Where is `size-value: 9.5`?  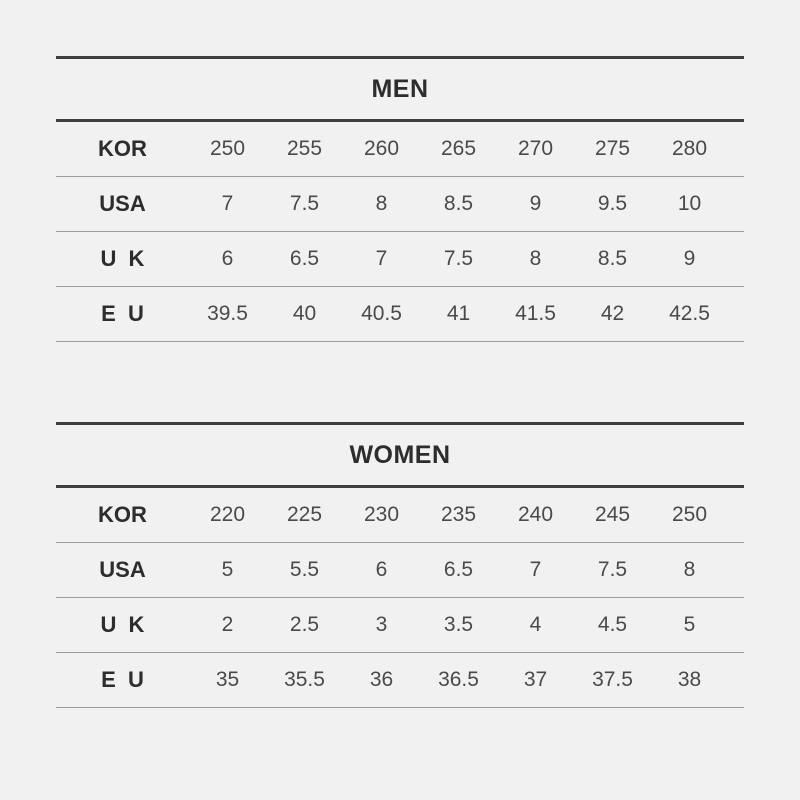 size-value: 9.5 is located at coordinates (612, 203).